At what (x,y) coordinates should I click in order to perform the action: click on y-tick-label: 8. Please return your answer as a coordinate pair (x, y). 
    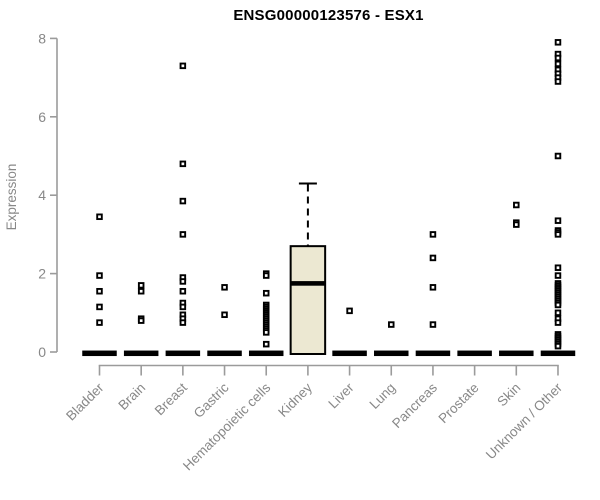
    Looking at the image, I should click on (42, 38).